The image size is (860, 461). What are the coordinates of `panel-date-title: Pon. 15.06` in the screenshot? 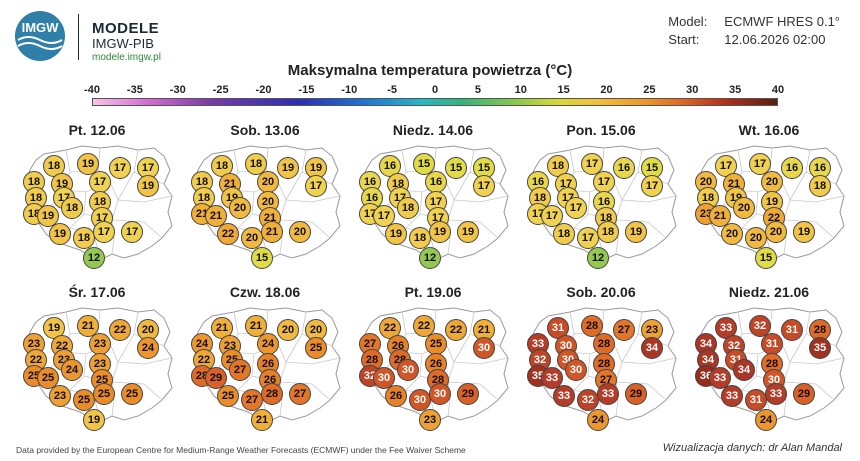 It's located at (601, 130).